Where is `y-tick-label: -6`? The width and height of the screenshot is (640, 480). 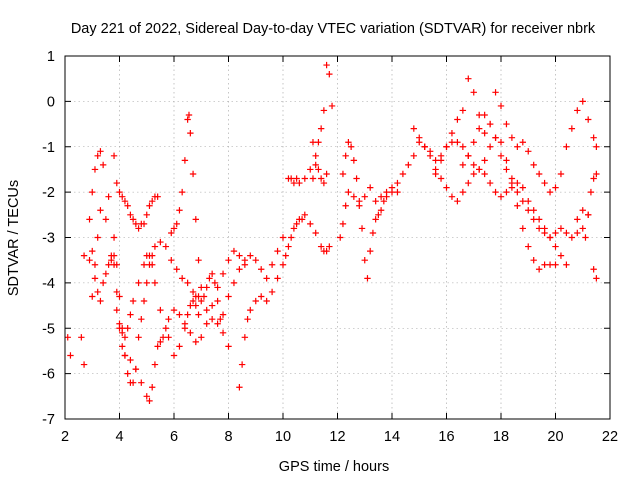 y-tick-label: -6 is located at coordinates (48, 375).